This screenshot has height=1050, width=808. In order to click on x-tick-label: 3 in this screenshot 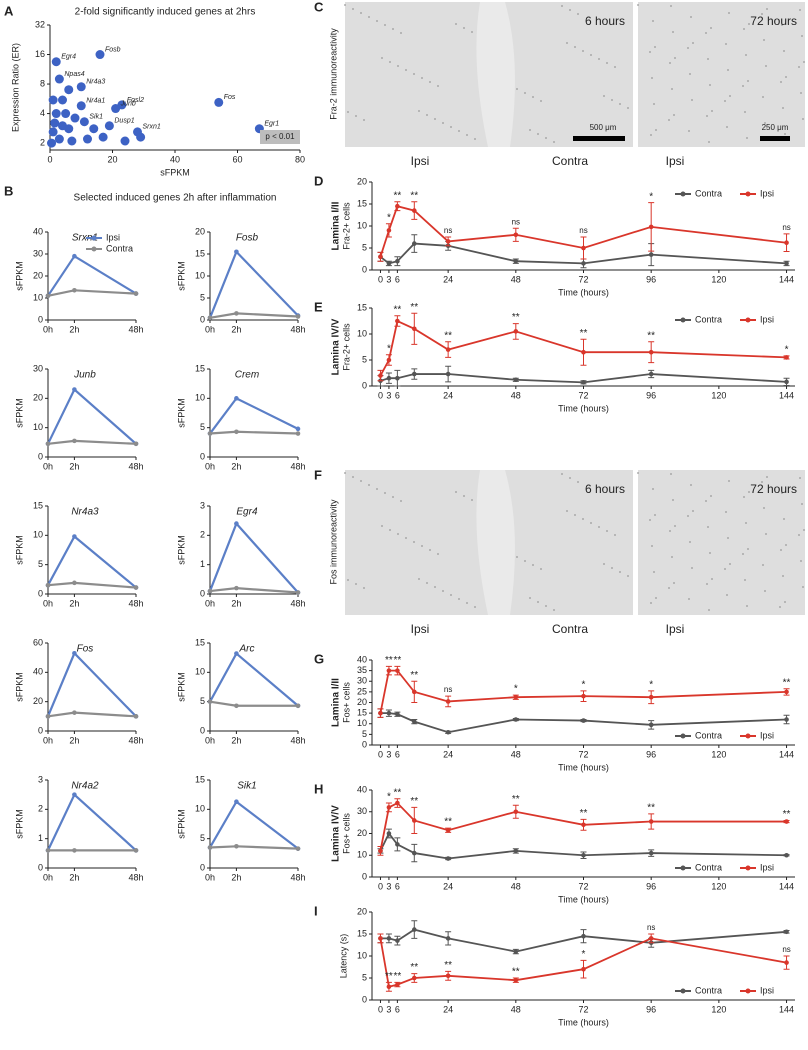, I will do `click(388, 395)`.